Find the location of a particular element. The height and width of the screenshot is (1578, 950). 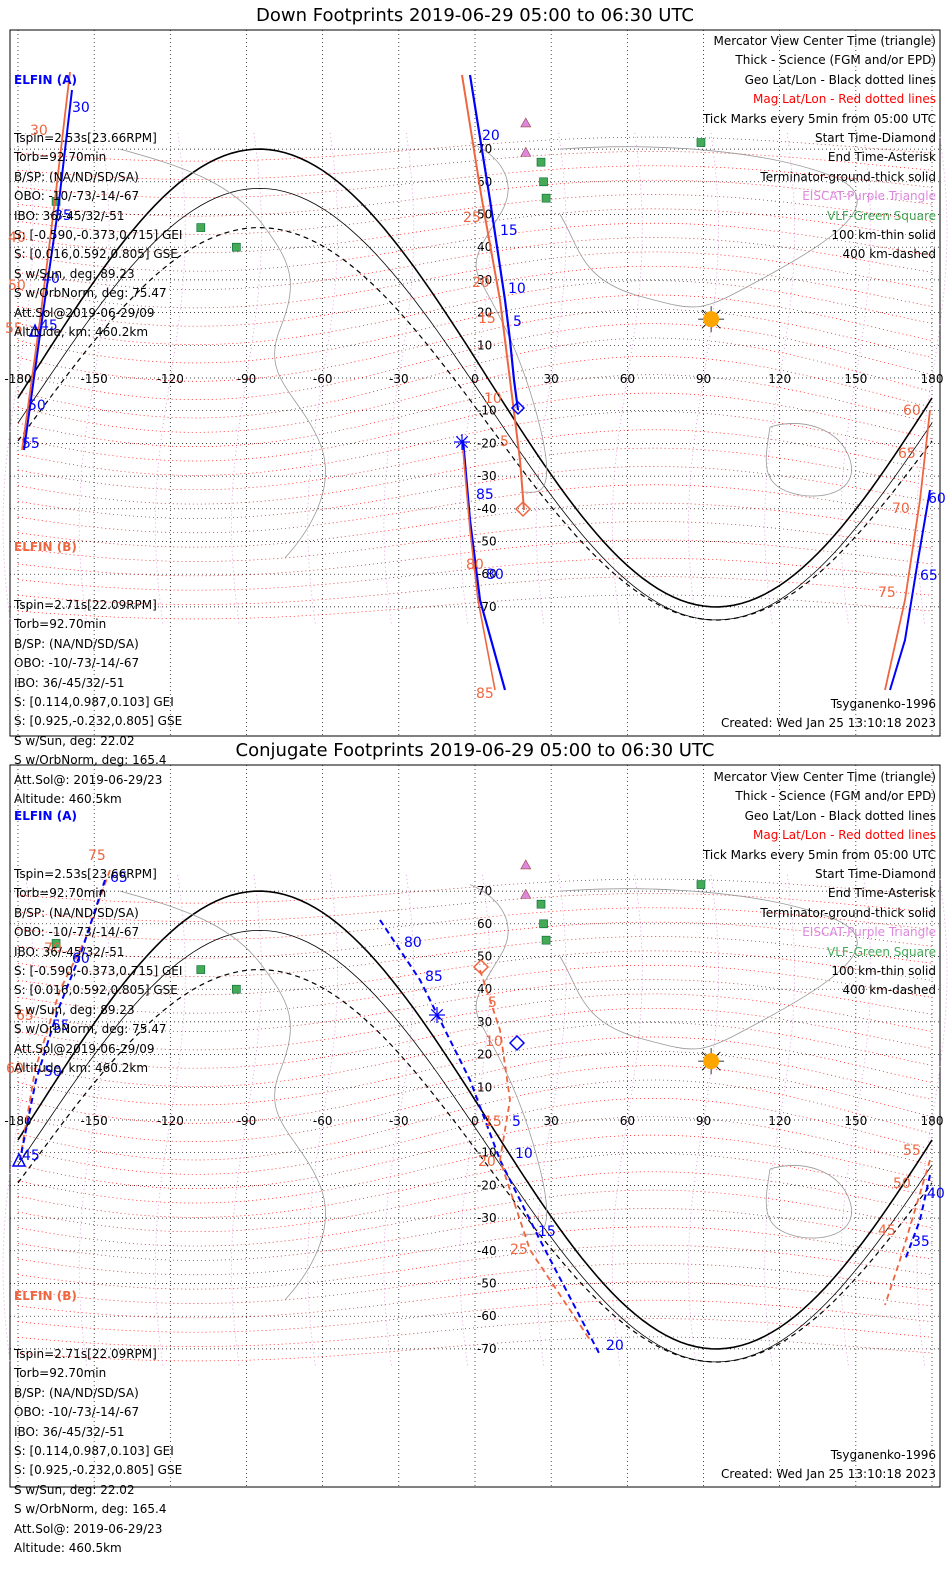

lat-tick-label: 70 is located at coordinates (484, 891).